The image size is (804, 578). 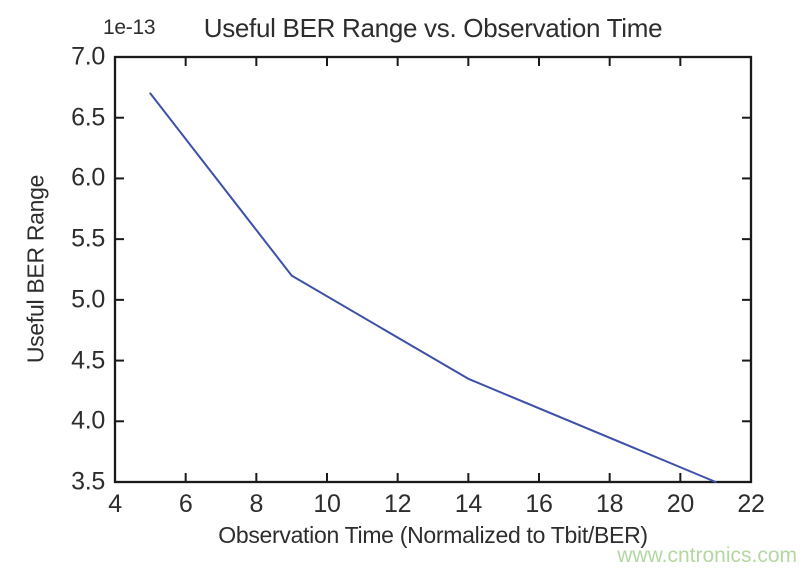 I want to click on x-tick-label: 10, so click(x=327, y=504).